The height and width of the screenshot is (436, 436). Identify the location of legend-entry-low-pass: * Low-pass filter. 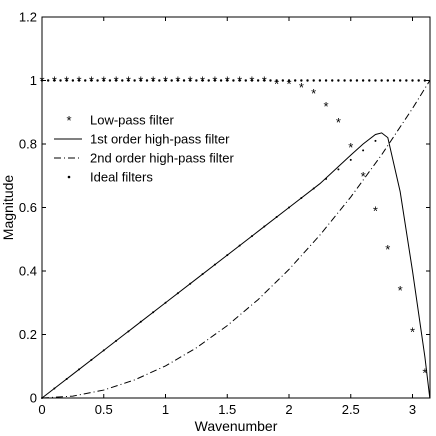
(120, 121).